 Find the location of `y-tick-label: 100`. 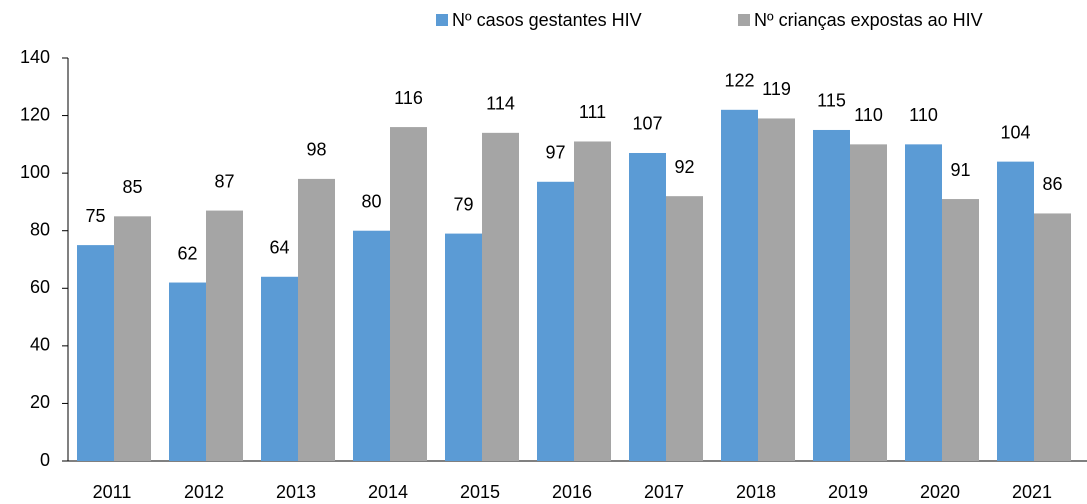

y-tick-label: 100 is located at coordinates (35, 172).